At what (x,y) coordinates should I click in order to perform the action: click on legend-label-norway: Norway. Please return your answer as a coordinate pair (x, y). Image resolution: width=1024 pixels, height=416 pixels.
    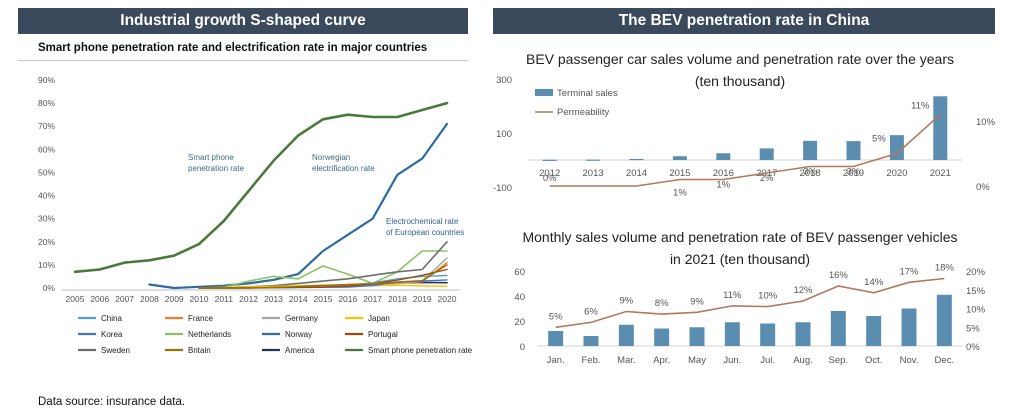
    Looking at the image, I should click on (298, 334).